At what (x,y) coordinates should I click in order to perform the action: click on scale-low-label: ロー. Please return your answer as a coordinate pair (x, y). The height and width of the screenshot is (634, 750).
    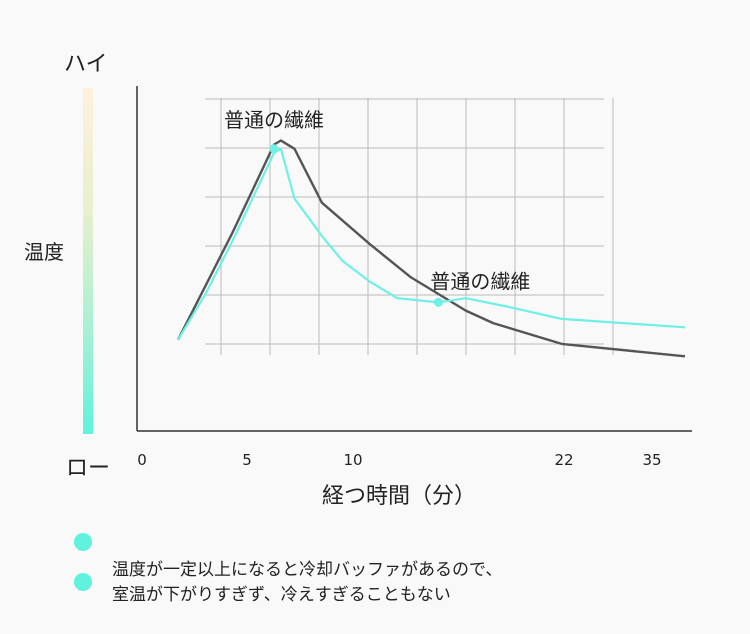
    Looking at the image, I should click on (88, 468).